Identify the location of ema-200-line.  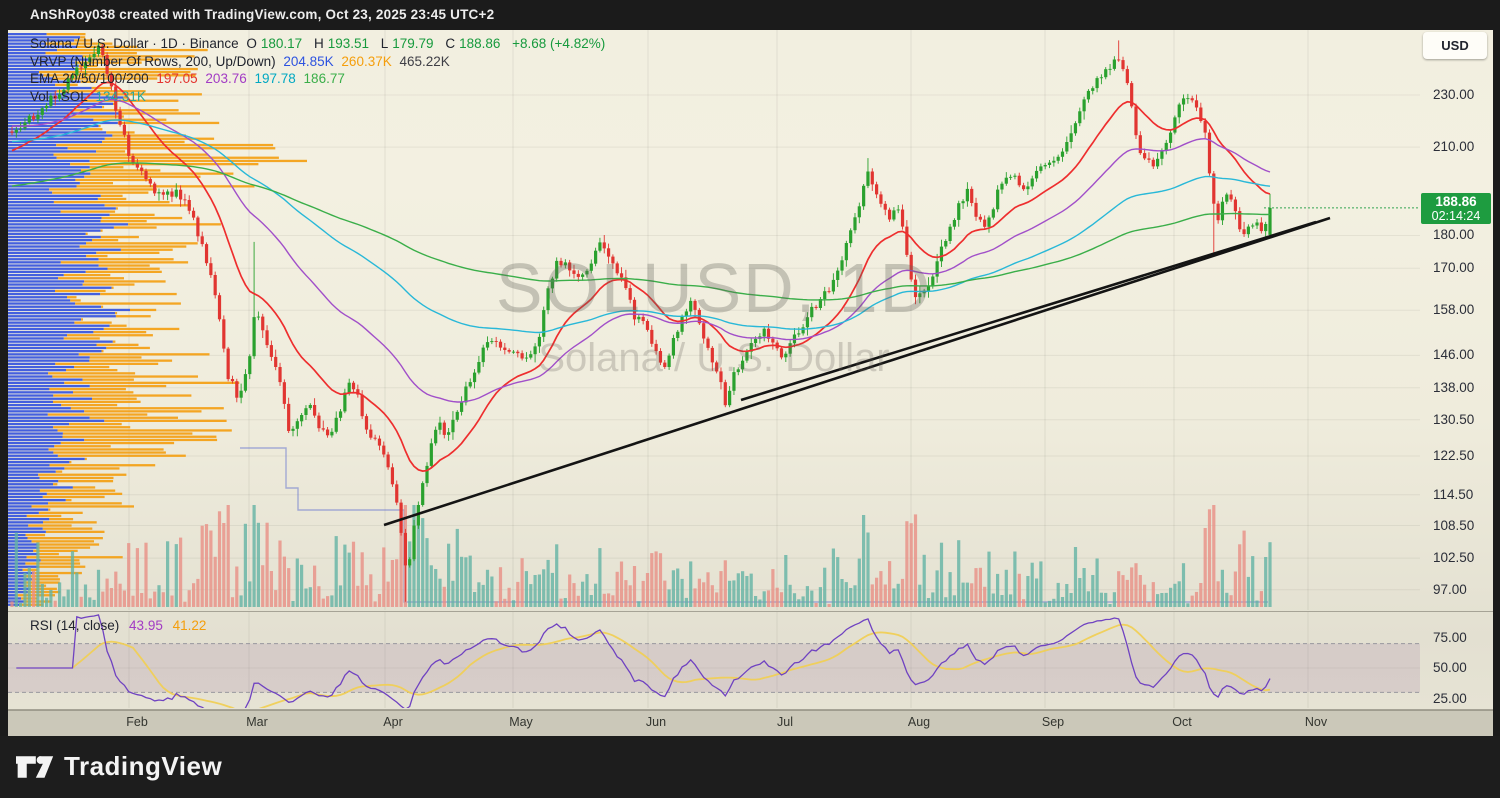
(641, 231).